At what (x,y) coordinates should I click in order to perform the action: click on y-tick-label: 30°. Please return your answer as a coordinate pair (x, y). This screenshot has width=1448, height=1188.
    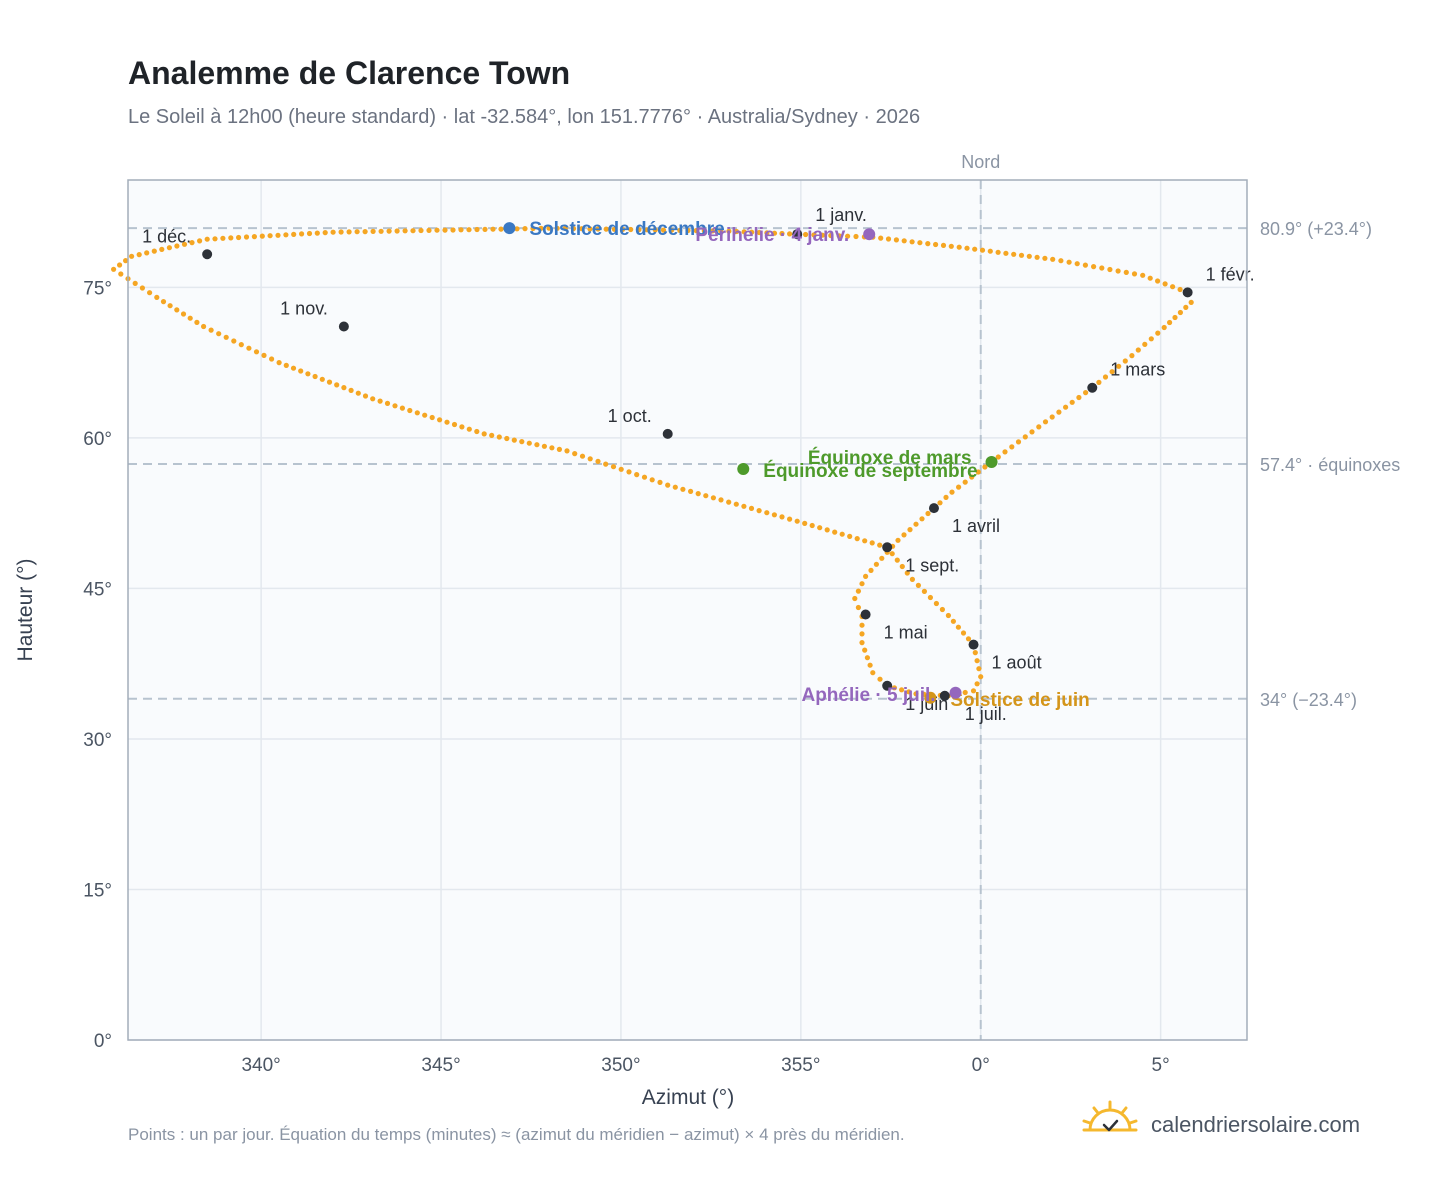
    Looking at the image, I should click on (97, 740).